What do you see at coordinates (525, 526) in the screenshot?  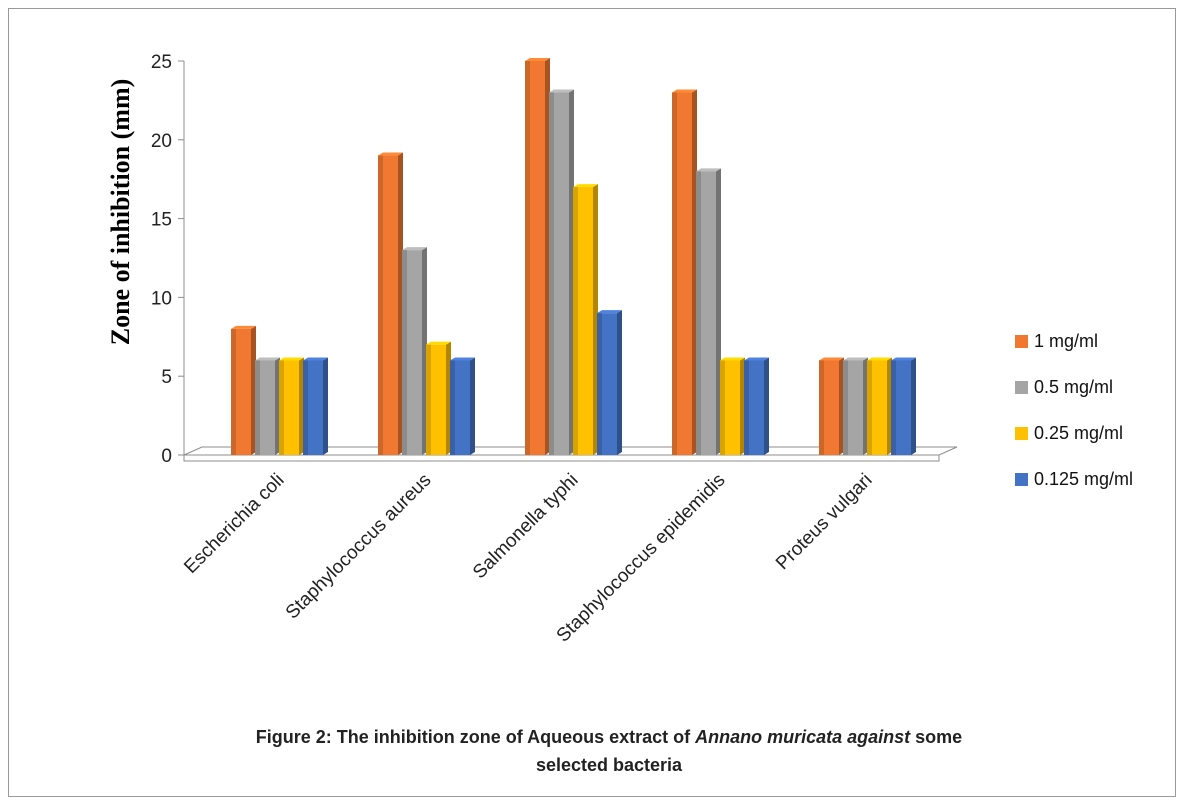 I see `x-tick-label: Salmonella typhi` at bounding box center [525, 526].